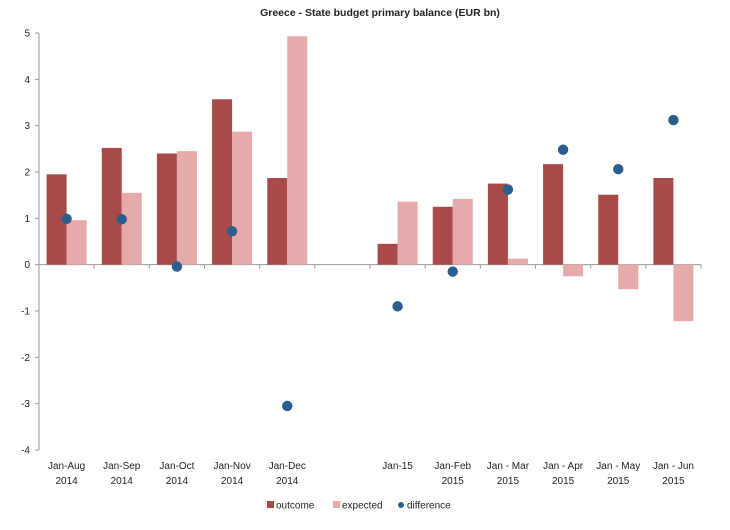  What do you see at coordinates (336, 504) in the screenshot?
I see `expected-legend-swatch` at bounding box center [336, 504].